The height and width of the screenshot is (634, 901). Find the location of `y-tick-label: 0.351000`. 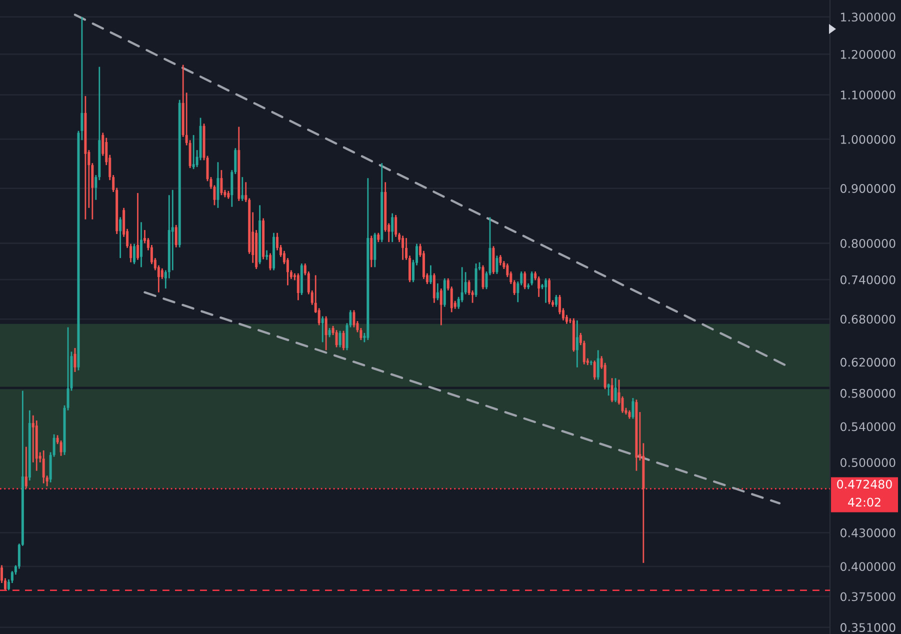

y-tick-label: 0.351000 is located at coordinates (868, 627).